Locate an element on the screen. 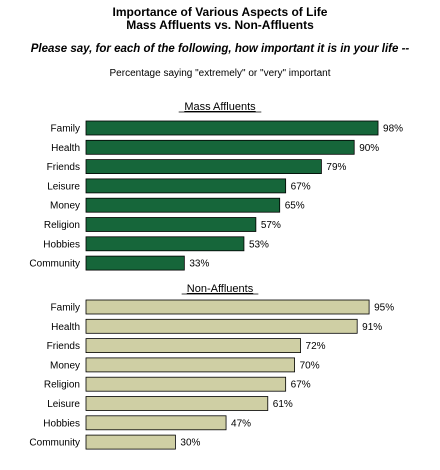 Image resolution: width=440 pixels, height=470 pixels. mass-affluents-category-label: Family is located at coordinates (65, 129).